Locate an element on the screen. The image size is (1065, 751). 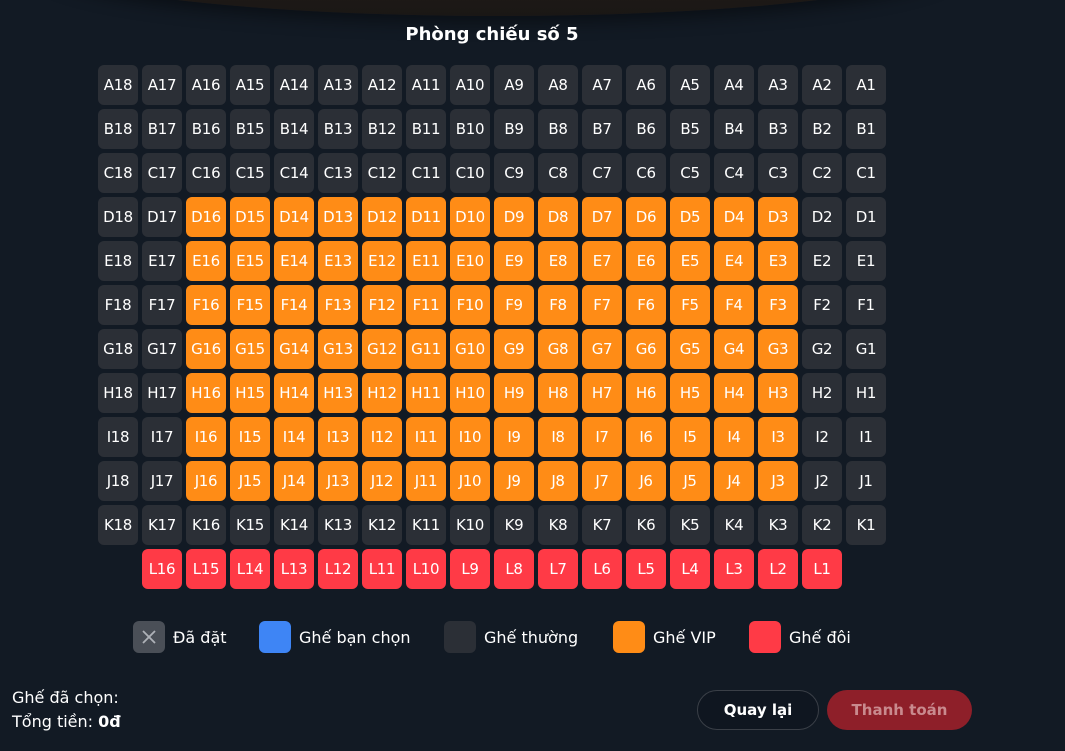
seat-d4: D4 is located at coordinates (734, 217).